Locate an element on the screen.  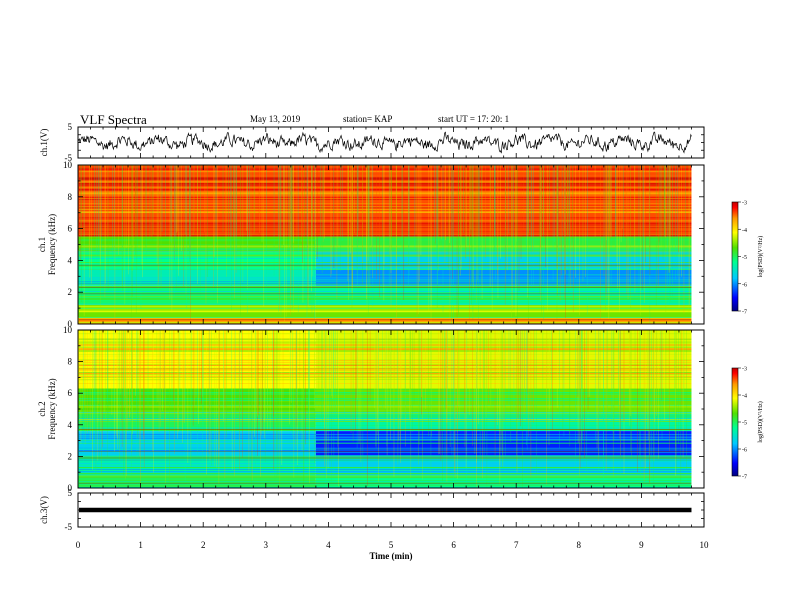
time-tick-label: 7 is located at coordinates (516, 545).